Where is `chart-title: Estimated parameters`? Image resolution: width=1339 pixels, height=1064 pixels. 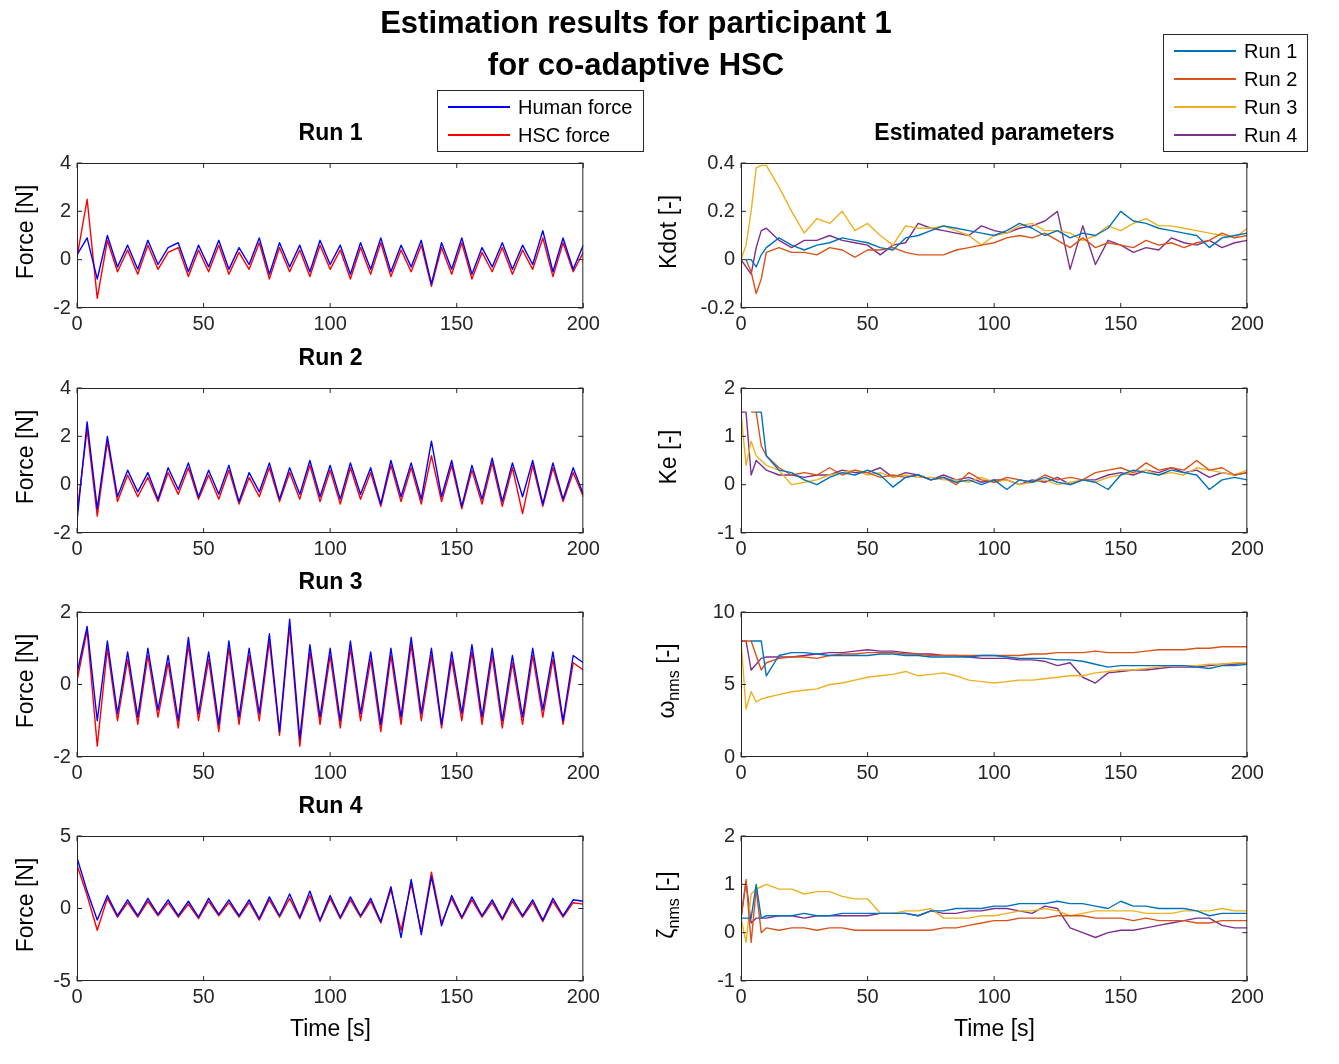 chart-title: Estimated parameters is located at coordinates (994, 132).